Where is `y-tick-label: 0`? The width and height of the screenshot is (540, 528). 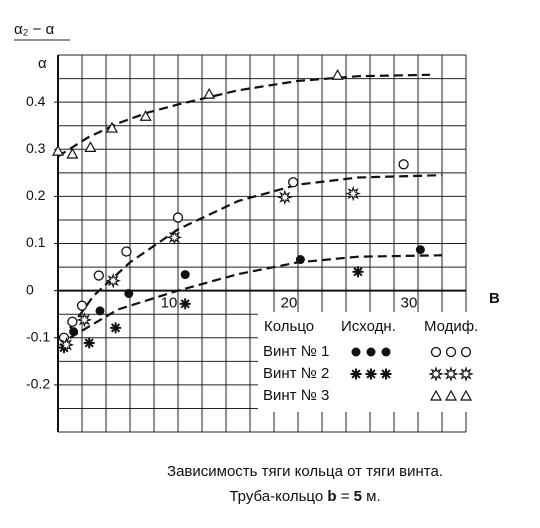 y-tick-label: 0 is located at coordinates (30, 289).